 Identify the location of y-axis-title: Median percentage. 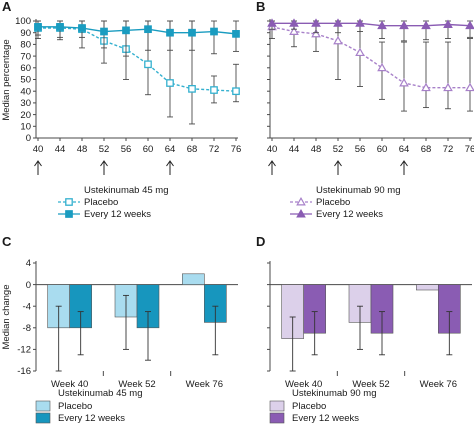
(6, 79).